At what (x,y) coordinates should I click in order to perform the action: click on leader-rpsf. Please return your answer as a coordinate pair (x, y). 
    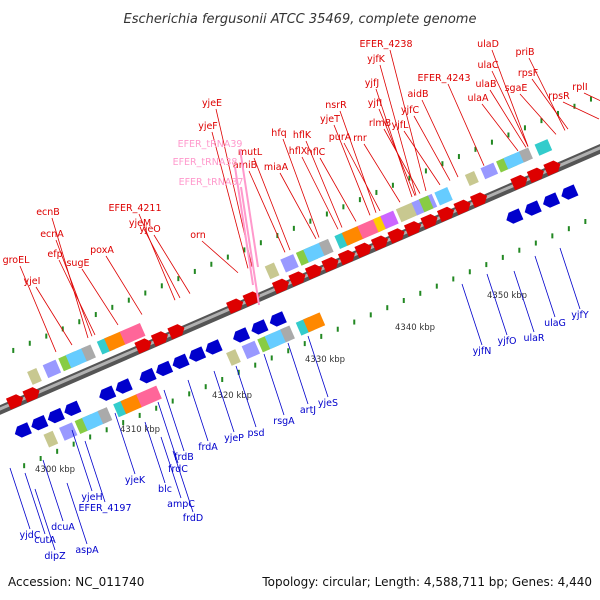
    Looking at the image, I should click on (550, 104).